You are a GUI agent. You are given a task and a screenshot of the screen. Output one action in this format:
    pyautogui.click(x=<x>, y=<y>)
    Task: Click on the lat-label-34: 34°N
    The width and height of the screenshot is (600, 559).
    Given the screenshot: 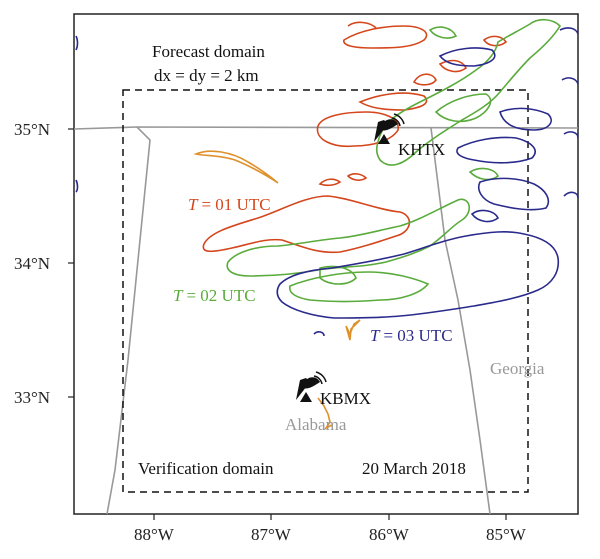 What is the action you would take?
    pyautogui.click(x=32, y=263)
    